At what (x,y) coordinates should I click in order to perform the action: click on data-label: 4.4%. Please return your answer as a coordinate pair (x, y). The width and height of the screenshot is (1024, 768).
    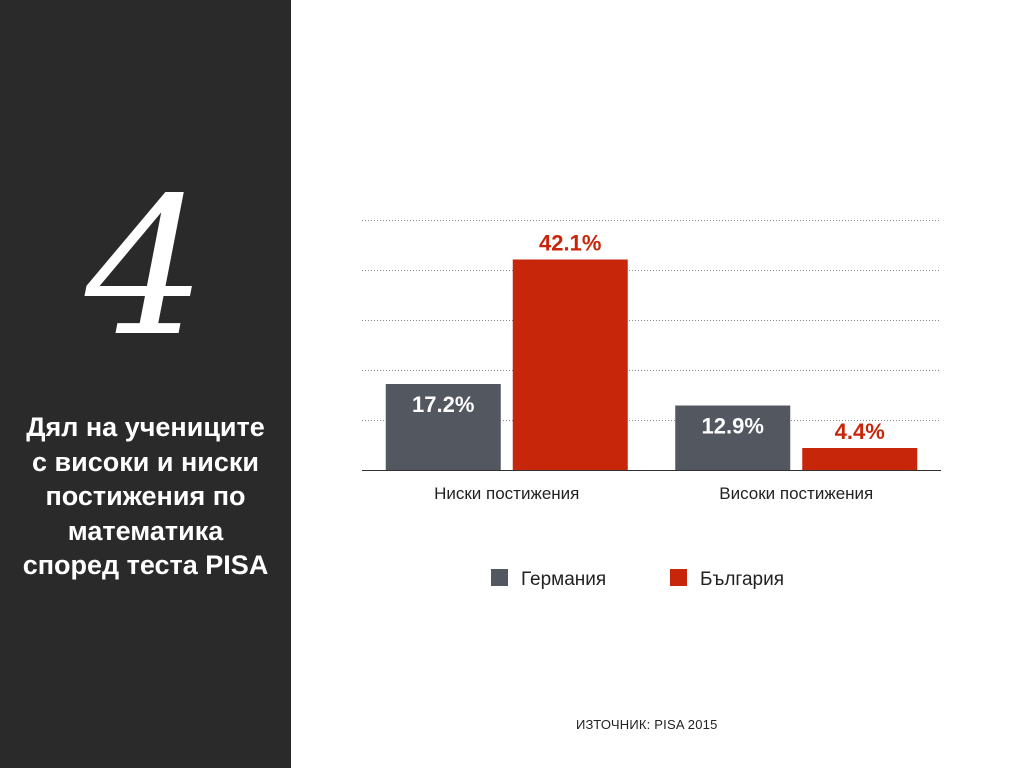
    Looking at the image, I should click on (860, 431).